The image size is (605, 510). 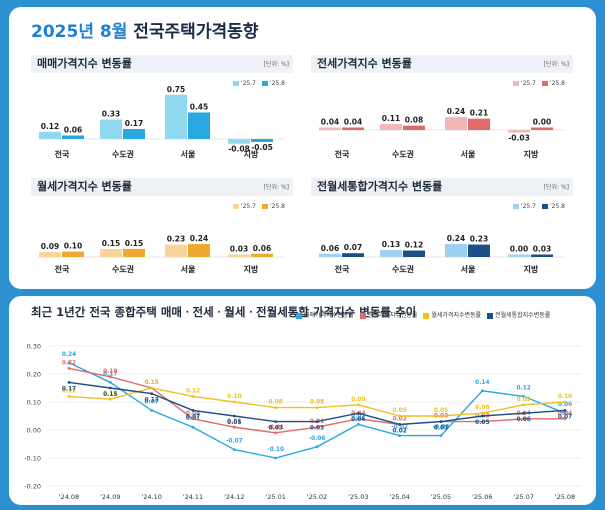 I want to click on legend-label: '25.7, so click(x=528, y=206).